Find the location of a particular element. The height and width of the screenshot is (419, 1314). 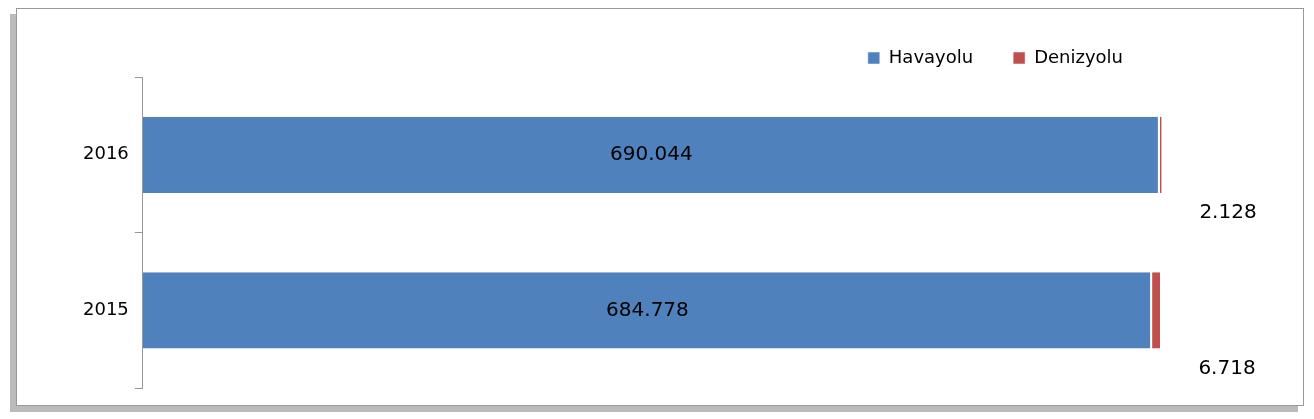

legend-label: Denizyolu is located at coordinates (1079, 56).